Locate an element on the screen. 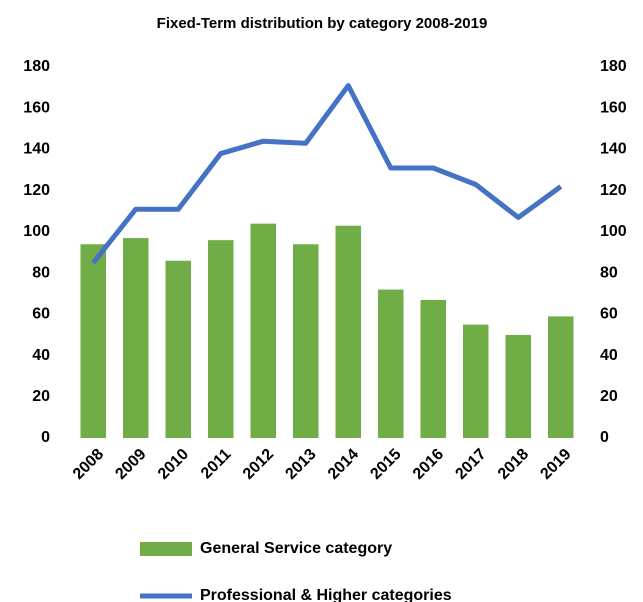 The width and height of the screenshot is (643, 602). y2-tick-label: 60 is located at coordinates (609, 314).